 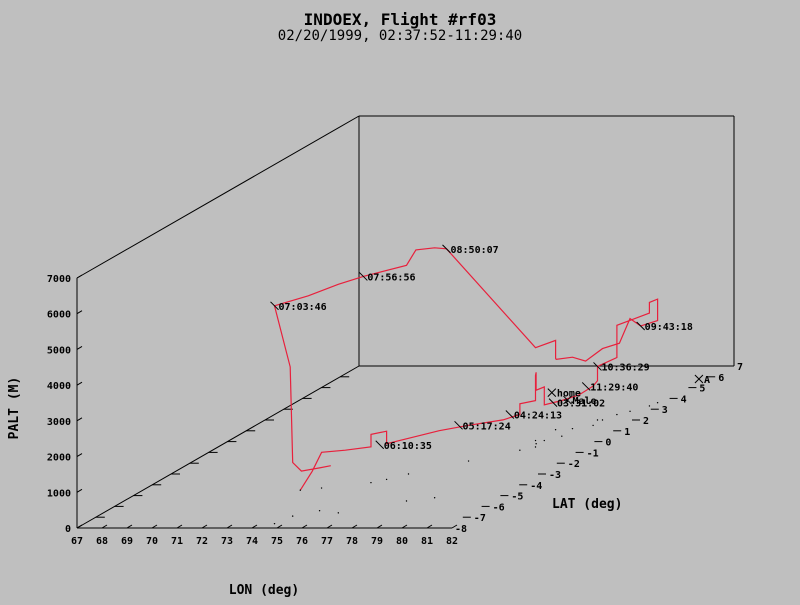 I want to click on lon-tick-label: 68, so click(x=102, y=541).